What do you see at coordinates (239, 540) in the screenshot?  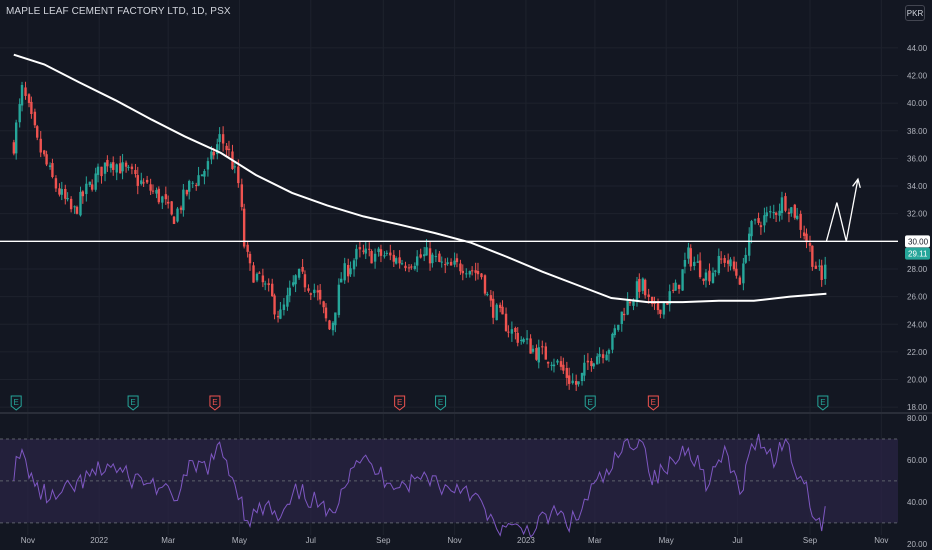 I see `time-tick-label: May` at bounding box center [239, 540].